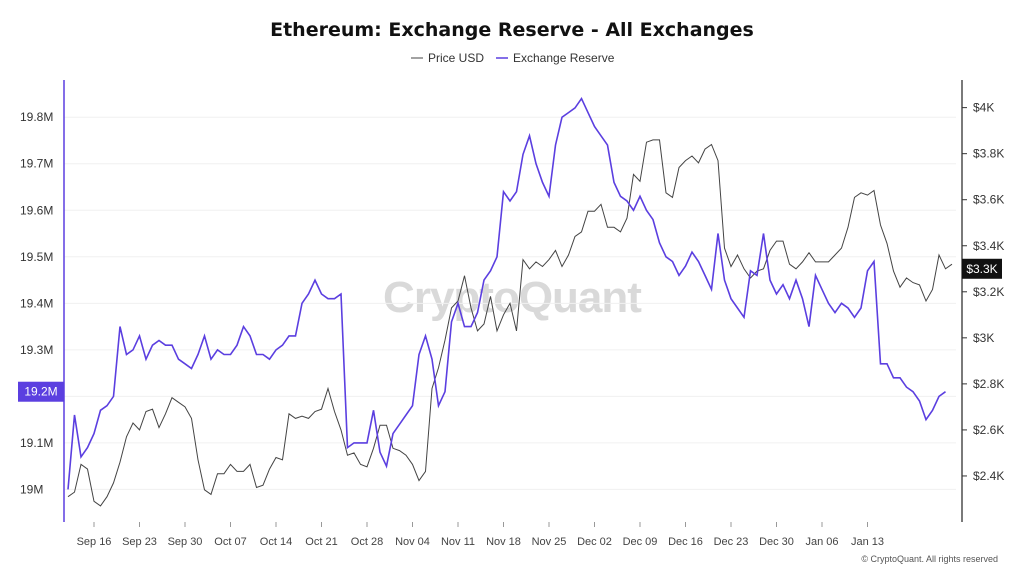 This screenshot has height=576, width=1024. I want to click on right-tick-label: $3.4K, so click(988, 246).